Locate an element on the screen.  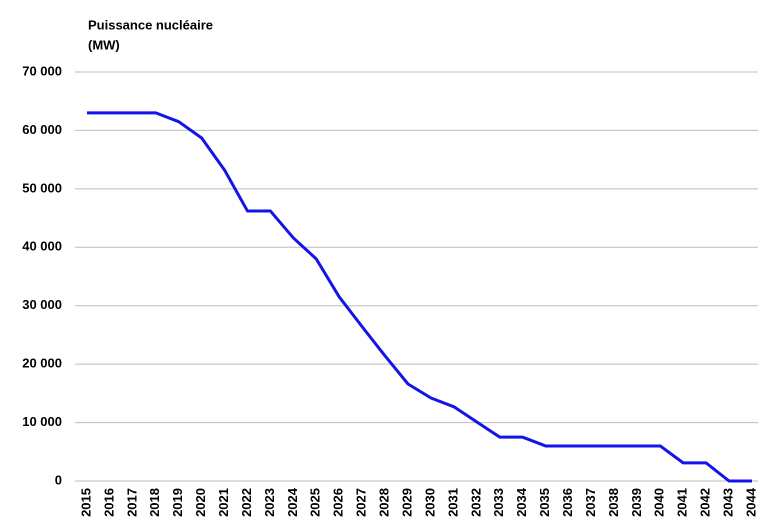
x-tick-label: 2026 is located at coordinates (338, 502).